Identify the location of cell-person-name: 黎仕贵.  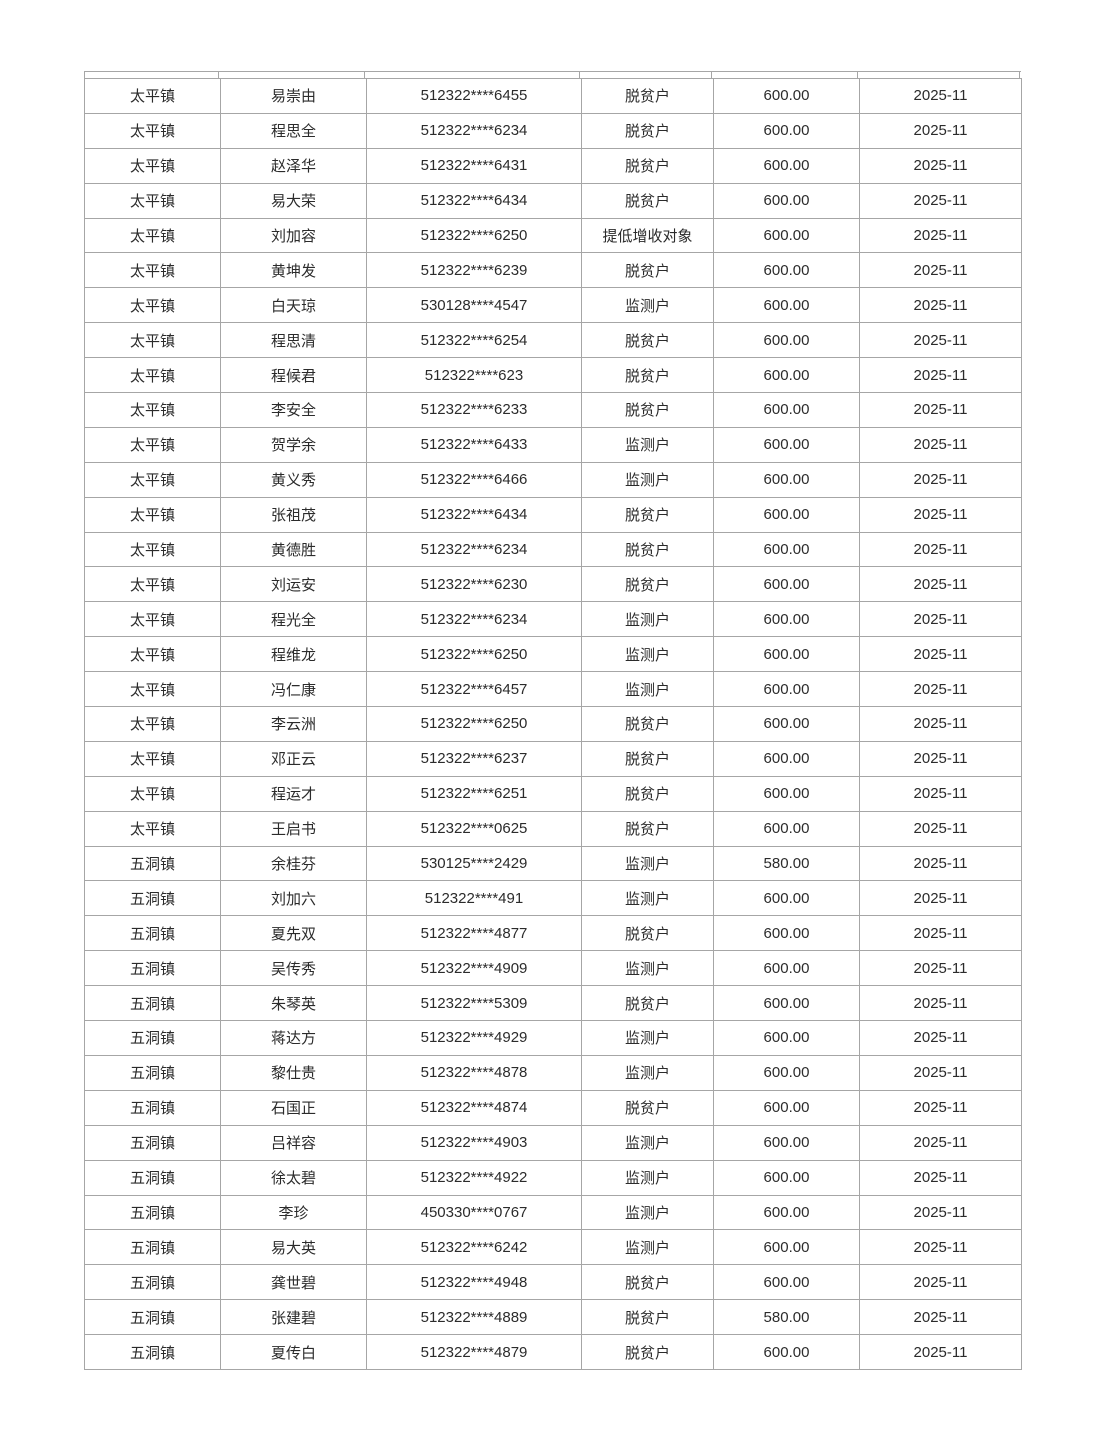
(293, 1072).